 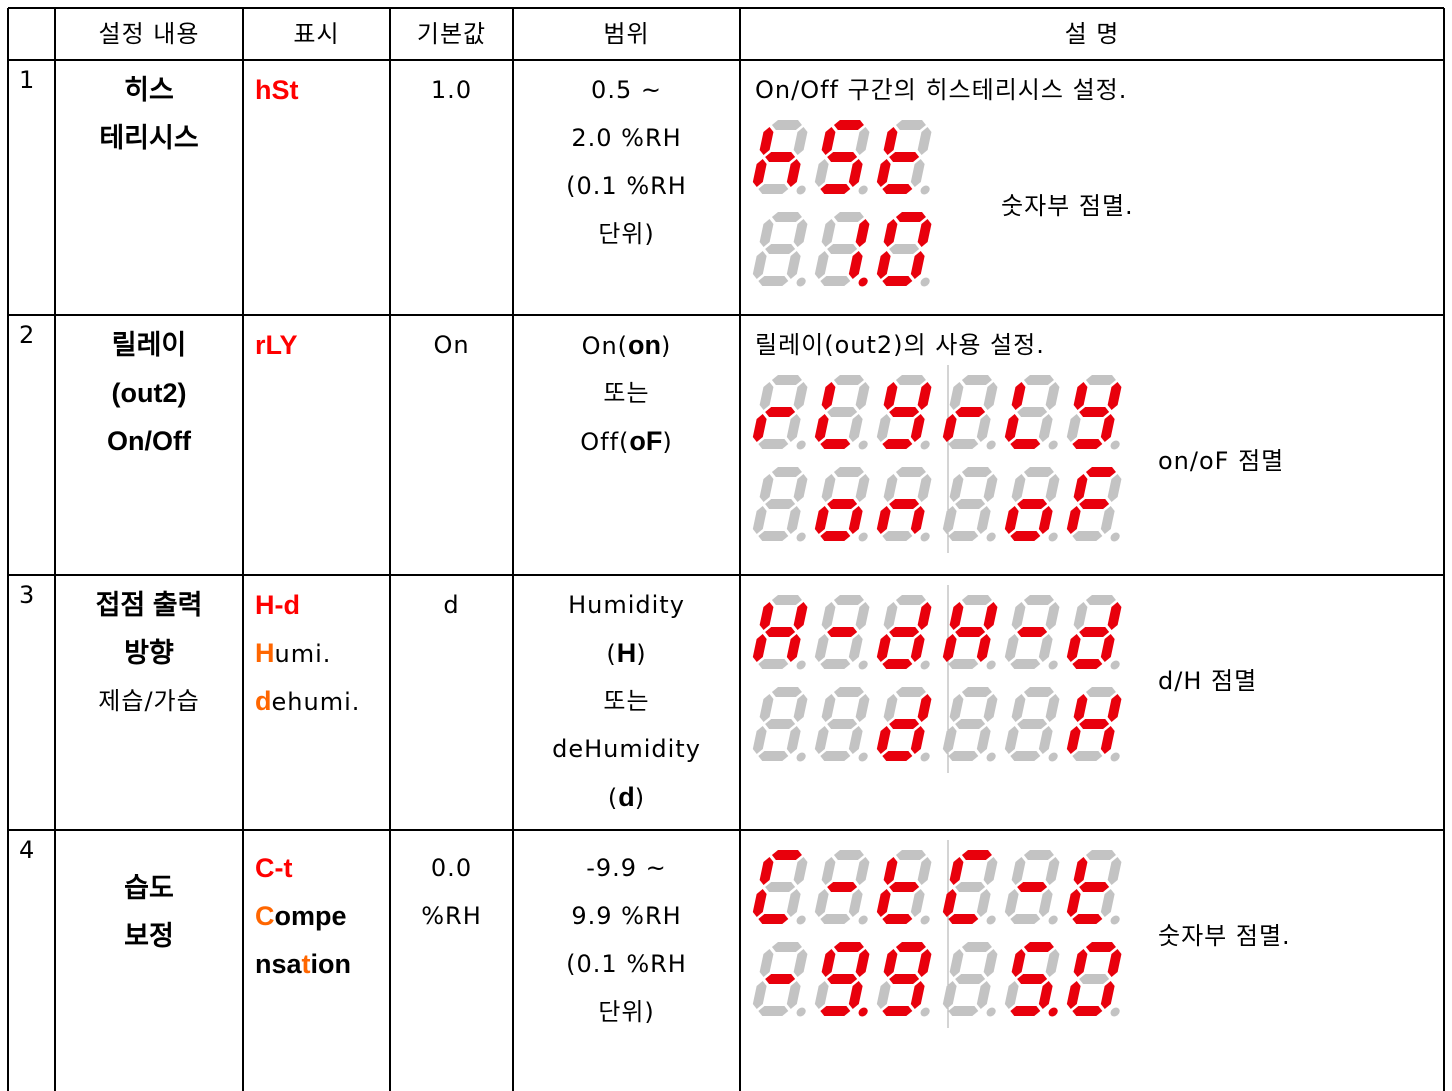 What do you see at coordinates (149, 345) in the screenshot?
I see `cell-line: 릴레이` at bounding box center [149, 345].